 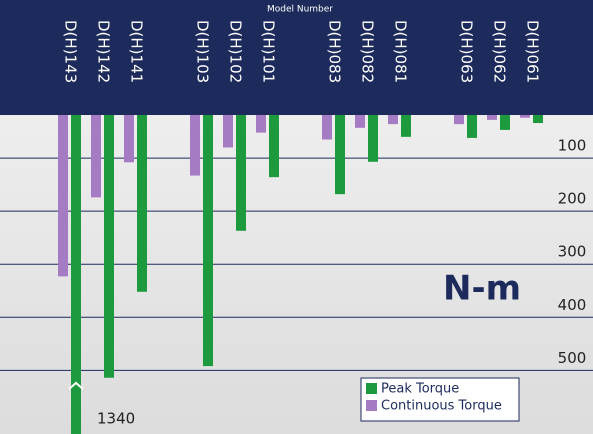 What do you see at coordinates (533, 51) in the screenshot?
I see `x-tick-label: D(H)061` at bounding box center [533, 51].